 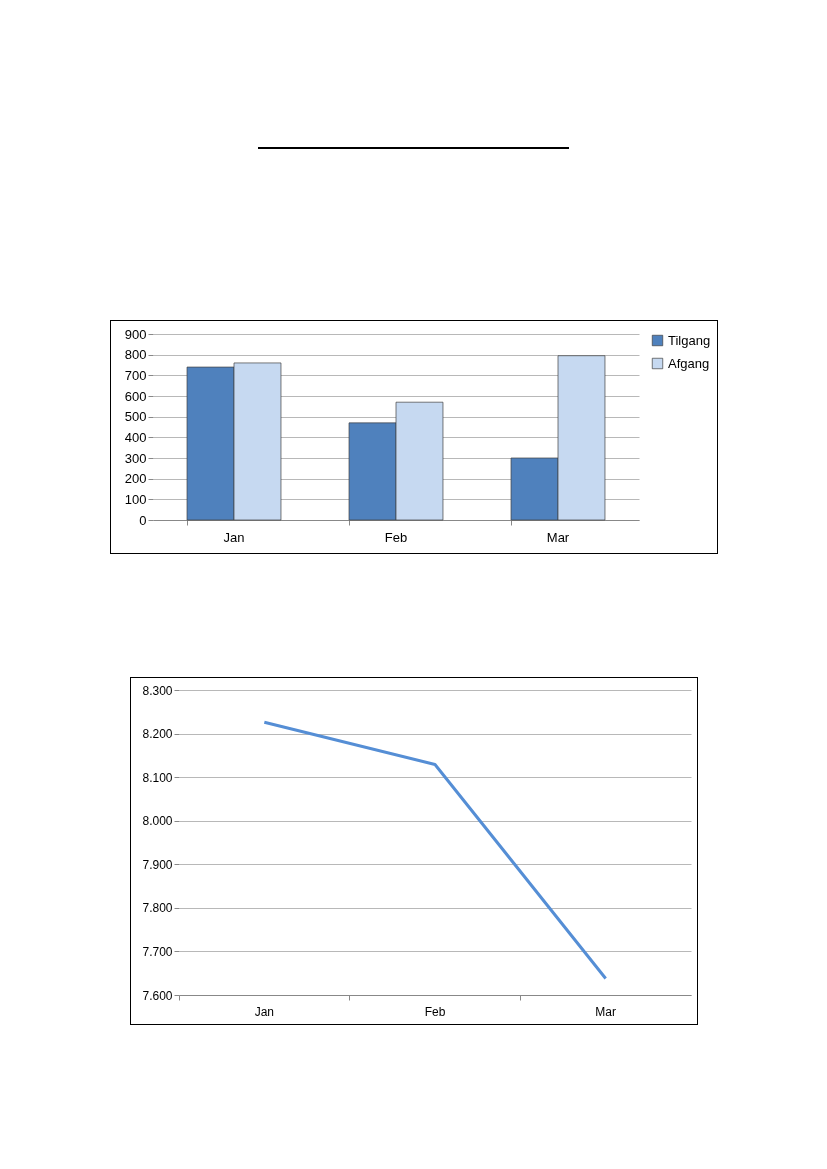 What do you see at coordinates (157, 690) in the screenshot?
I see `y-tick-label: 8.300` at bounding box center [157, 690].